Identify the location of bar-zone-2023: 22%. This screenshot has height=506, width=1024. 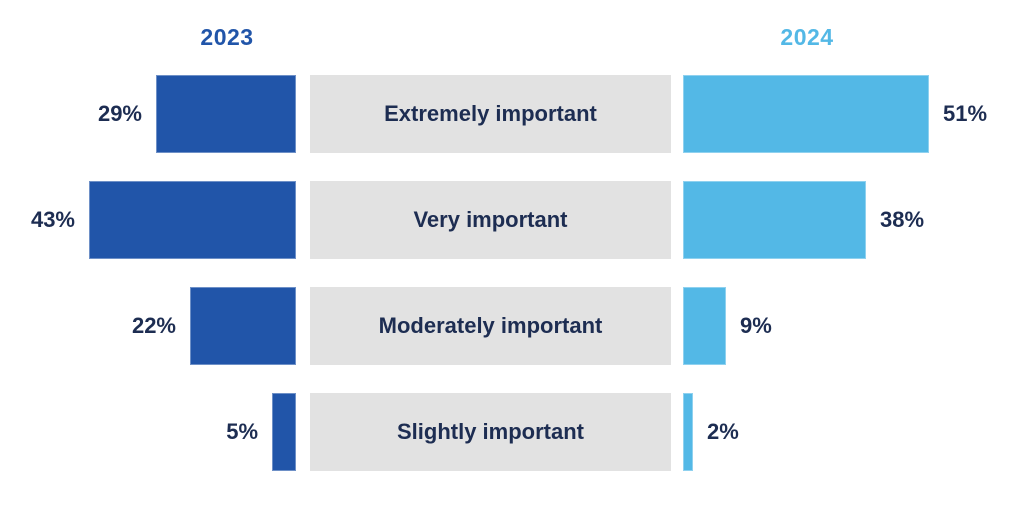
(148, 326).